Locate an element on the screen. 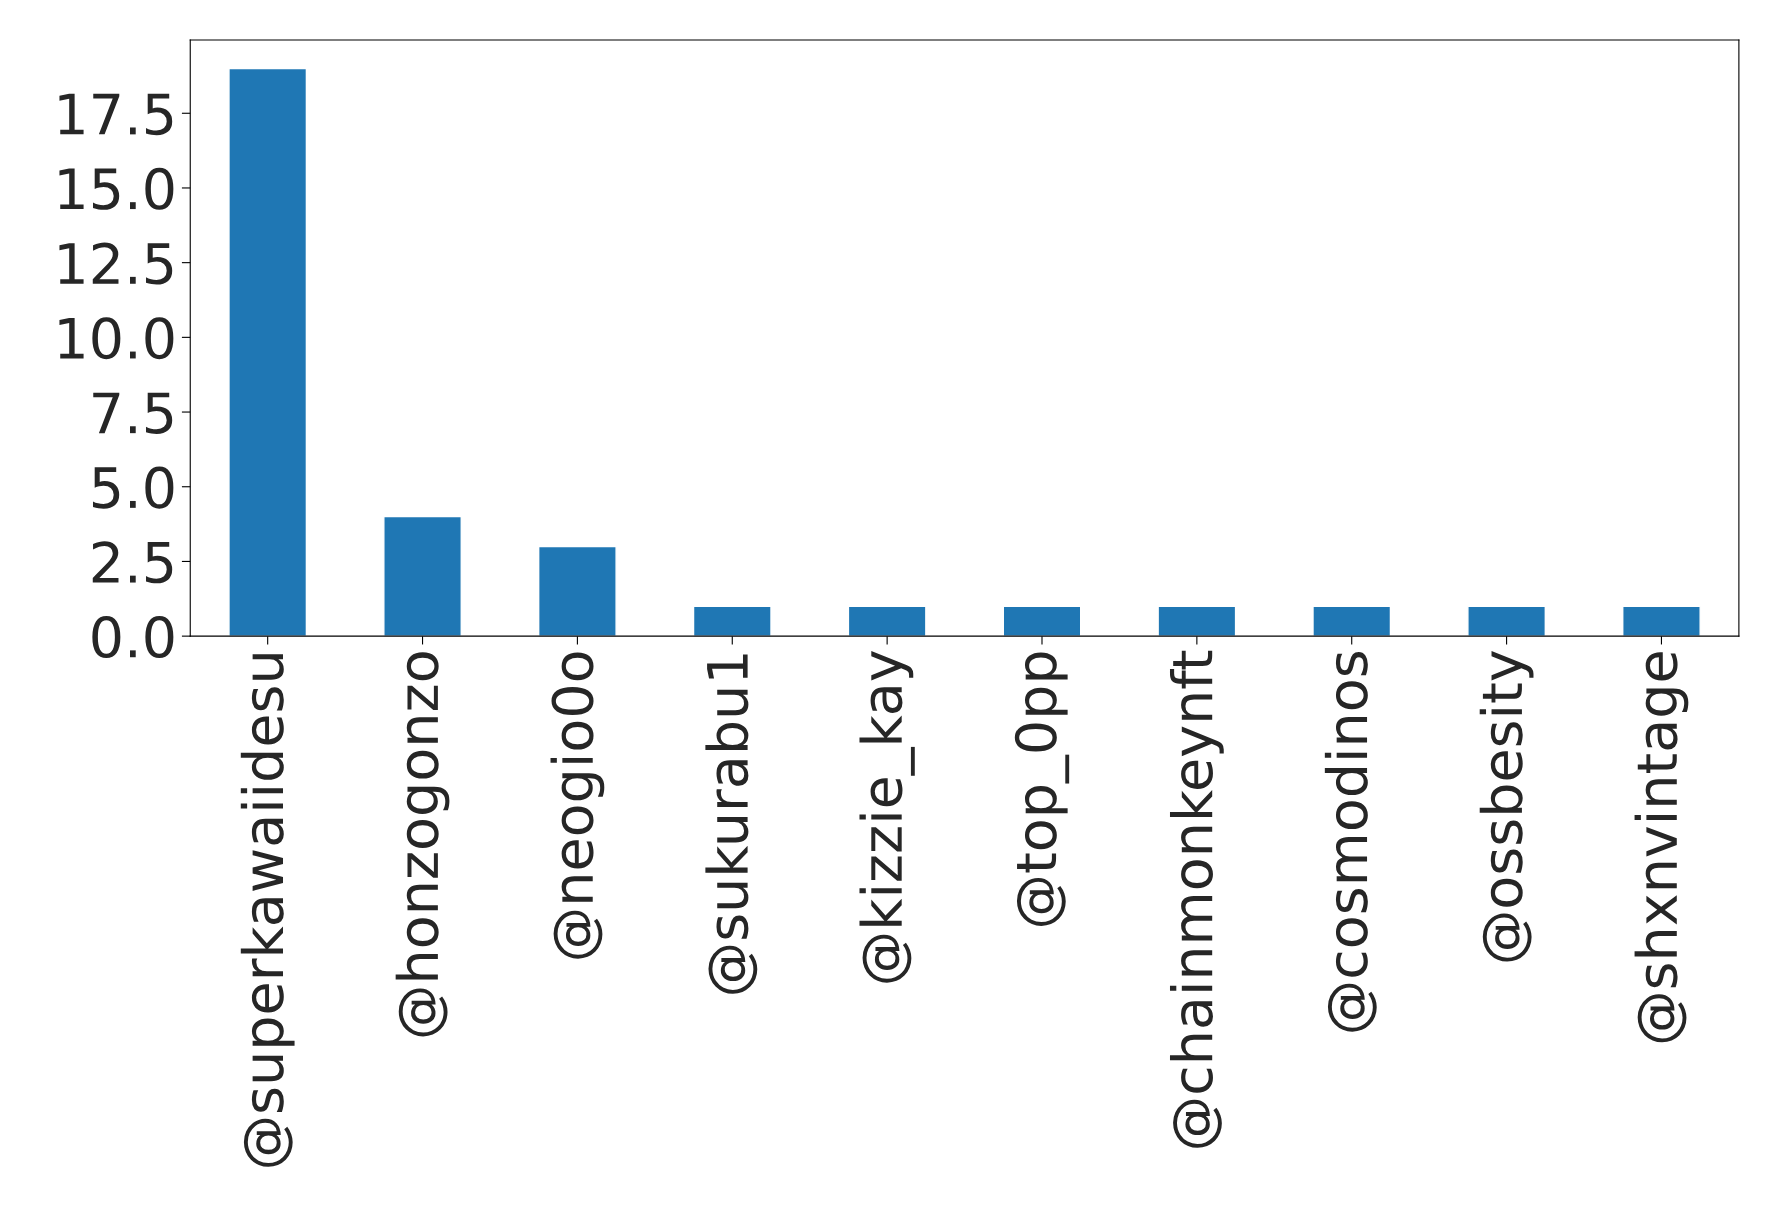 This screenshot has height=1214, width=1778. x-tick-label: @shxnvintage is located at coordinates (1661, 847).